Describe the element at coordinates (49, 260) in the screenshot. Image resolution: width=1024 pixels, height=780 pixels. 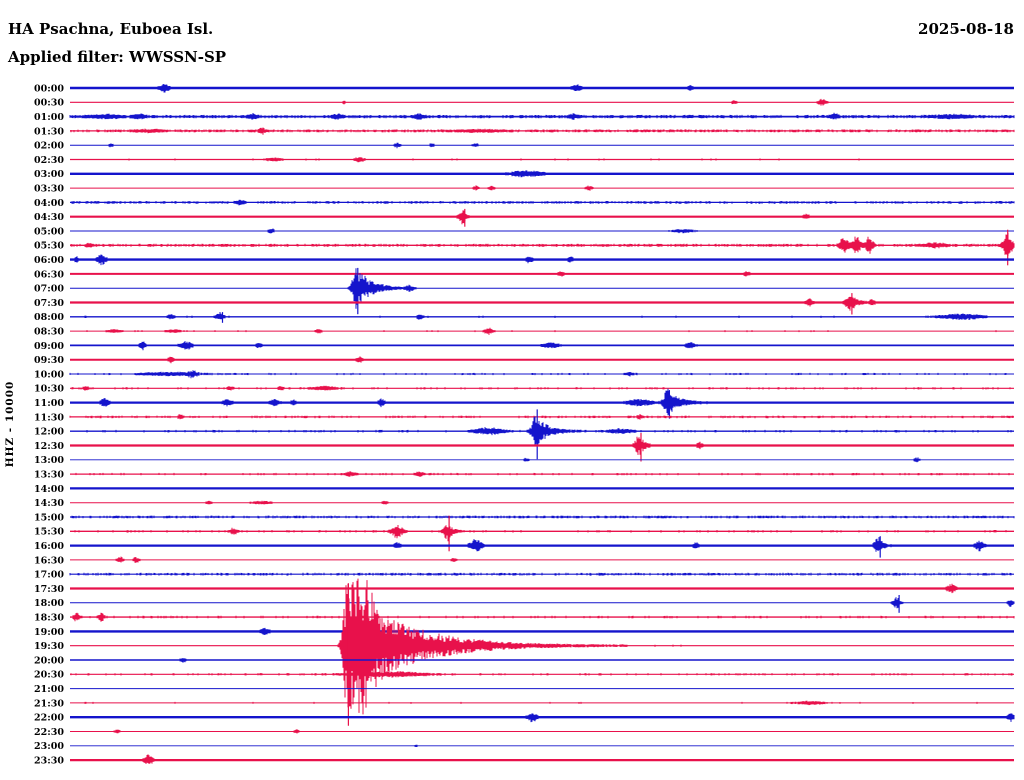
I see `time-label: 06:00` at that location.